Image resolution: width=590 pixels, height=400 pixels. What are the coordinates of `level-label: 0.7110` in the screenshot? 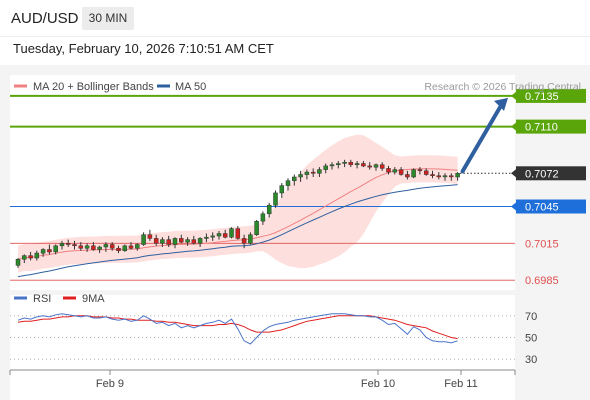 It's located at (541, 128).